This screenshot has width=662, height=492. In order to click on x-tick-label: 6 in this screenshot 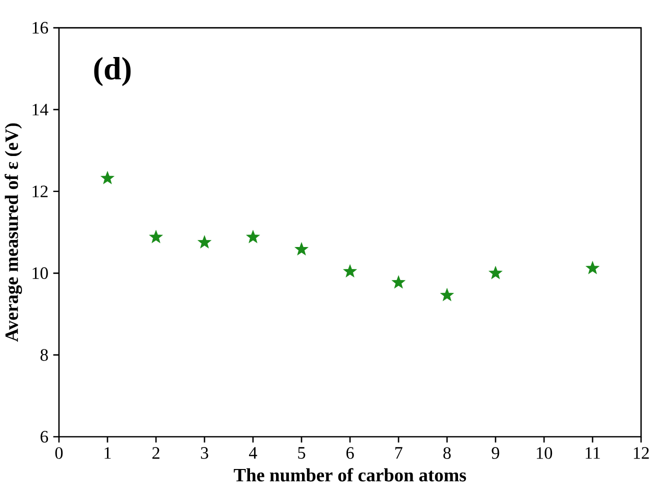, I will do `click(350, 453)`.